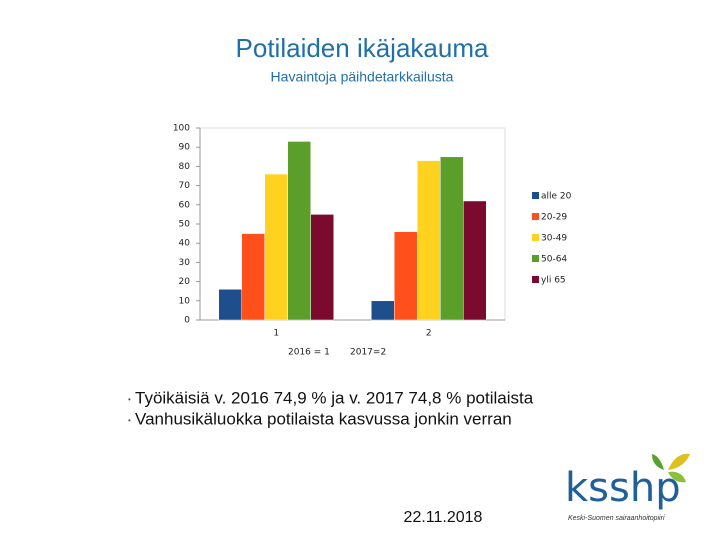 The image size is (720, 540). What do you see at coordinates (443, 517) in the screenshot?
I see `date: 22.11.2018` at bounding box center [443, 517].